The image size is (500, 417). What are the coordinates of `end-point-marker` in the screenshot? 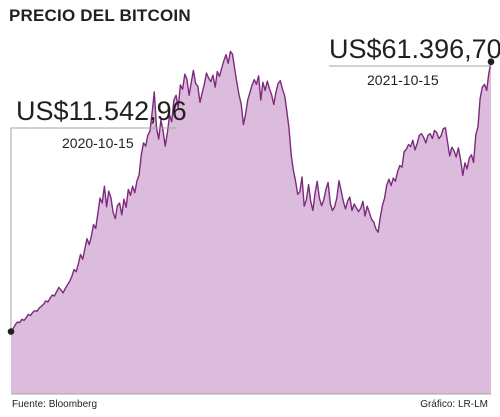 It's located at (491, 62).